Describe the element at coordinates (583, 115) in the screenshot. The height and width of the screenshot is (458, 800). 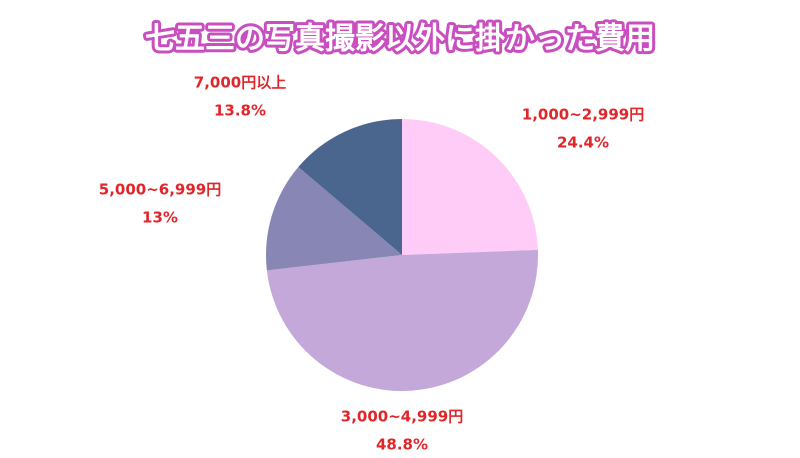
I see `slice-category-label: 1,000~2,999円` at that location.